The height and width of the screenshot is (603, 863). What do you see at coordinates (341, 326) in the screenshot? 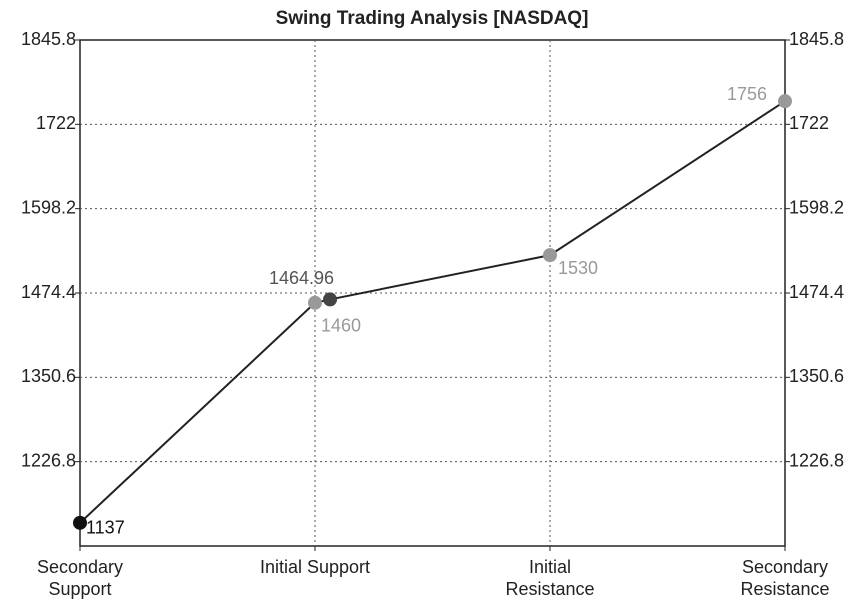
I see `data-label: 1460` at bounding box center [341, 326].